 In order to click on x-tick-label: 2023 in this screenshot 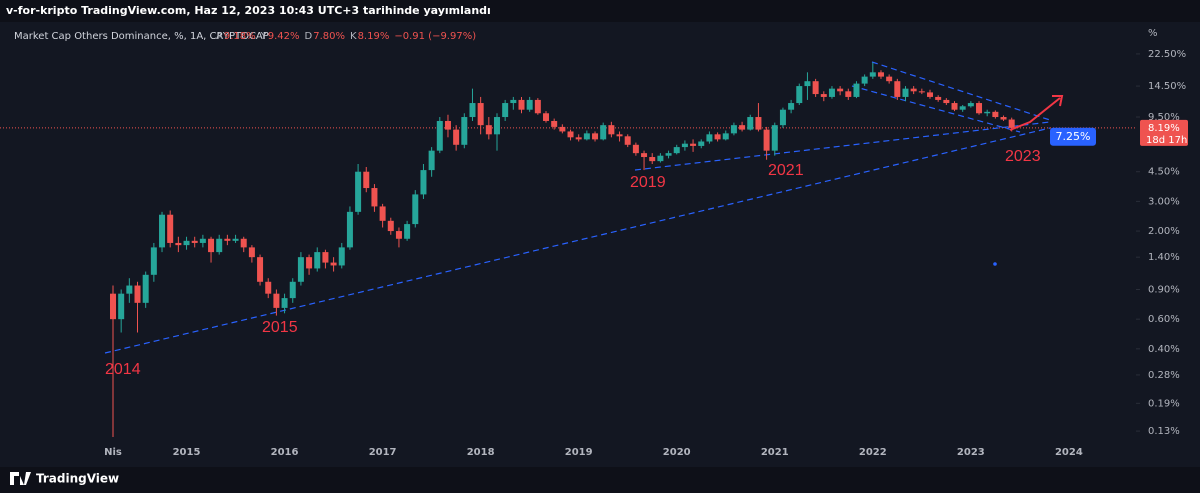, I will do `click(971, 452)`.